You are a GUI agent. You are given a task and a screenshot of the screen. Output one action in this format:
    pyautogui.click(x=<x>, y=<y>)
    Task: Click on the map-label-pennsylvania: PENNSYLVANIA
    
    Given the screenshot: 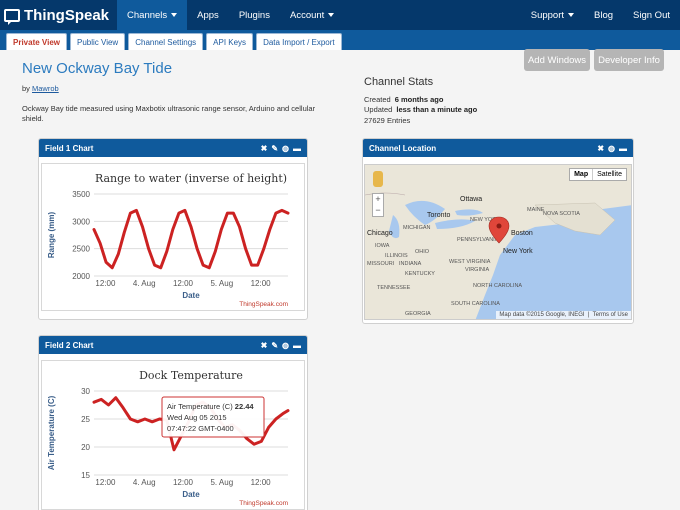 What is the action you would take?
    pyautogui.click(x=478, y=240)
    